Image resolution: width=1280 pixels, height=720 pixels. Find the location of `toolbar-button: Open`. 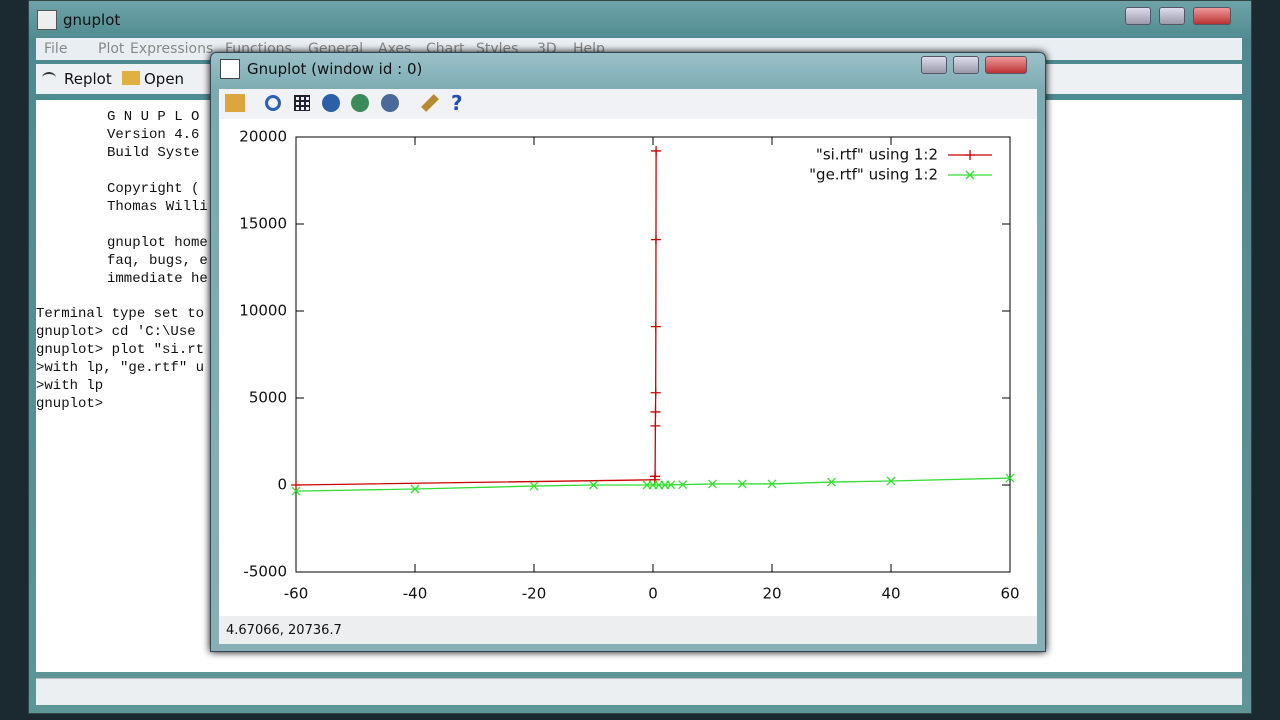

toolbar-button: Open is located at coordinates (164, 79).